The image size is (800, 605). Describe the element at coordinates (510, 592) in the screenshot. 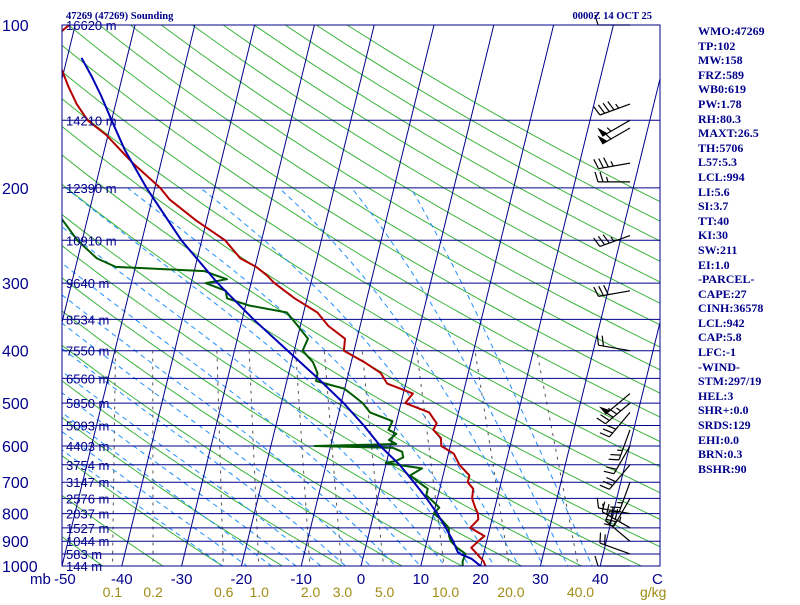

I see `mixing-ratio-label: 20.0` at that location.